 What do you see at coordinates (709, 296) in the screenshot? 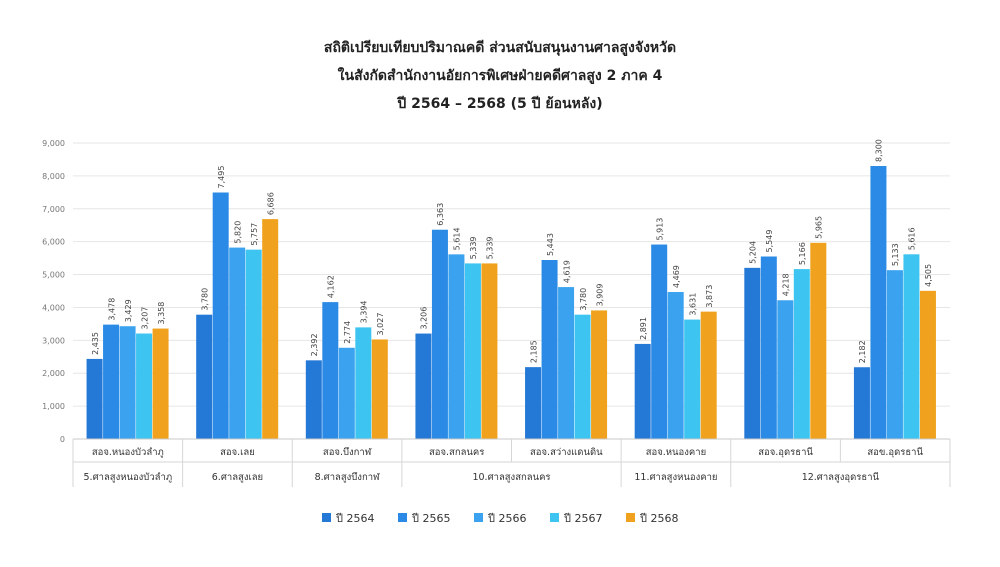
I see `data-label: 3,873` at bounding box center [709, 296].